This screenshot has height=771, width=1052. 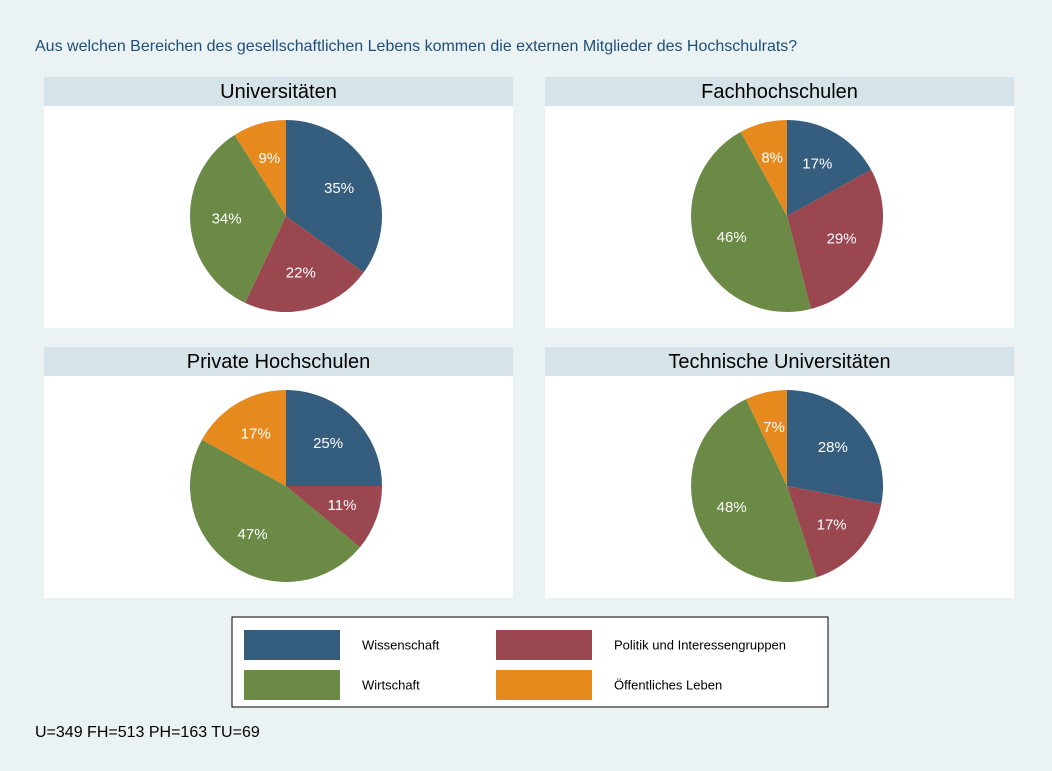 I want to click on panel-title: Technische Universitäten, so click(x=779, y=362).